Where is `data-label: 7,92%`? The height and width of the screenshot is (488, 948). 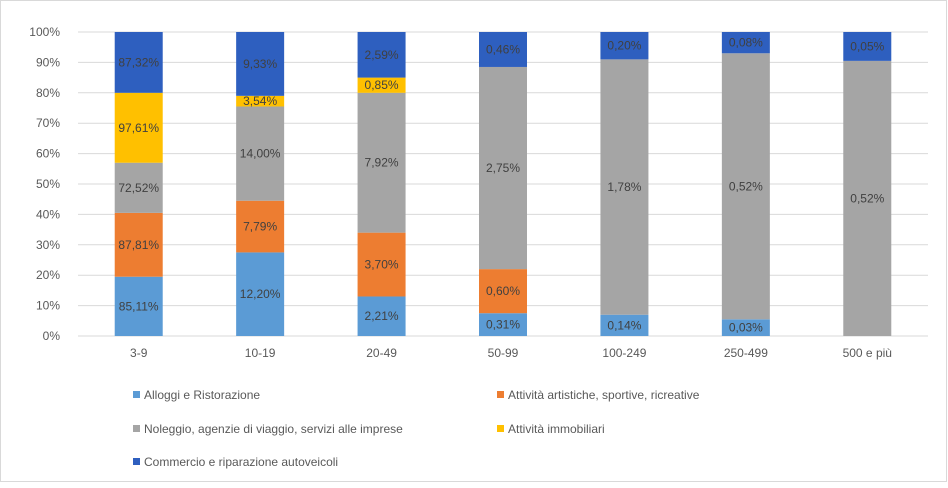 data-label: 7,92% is located at coordinates (382, 163).